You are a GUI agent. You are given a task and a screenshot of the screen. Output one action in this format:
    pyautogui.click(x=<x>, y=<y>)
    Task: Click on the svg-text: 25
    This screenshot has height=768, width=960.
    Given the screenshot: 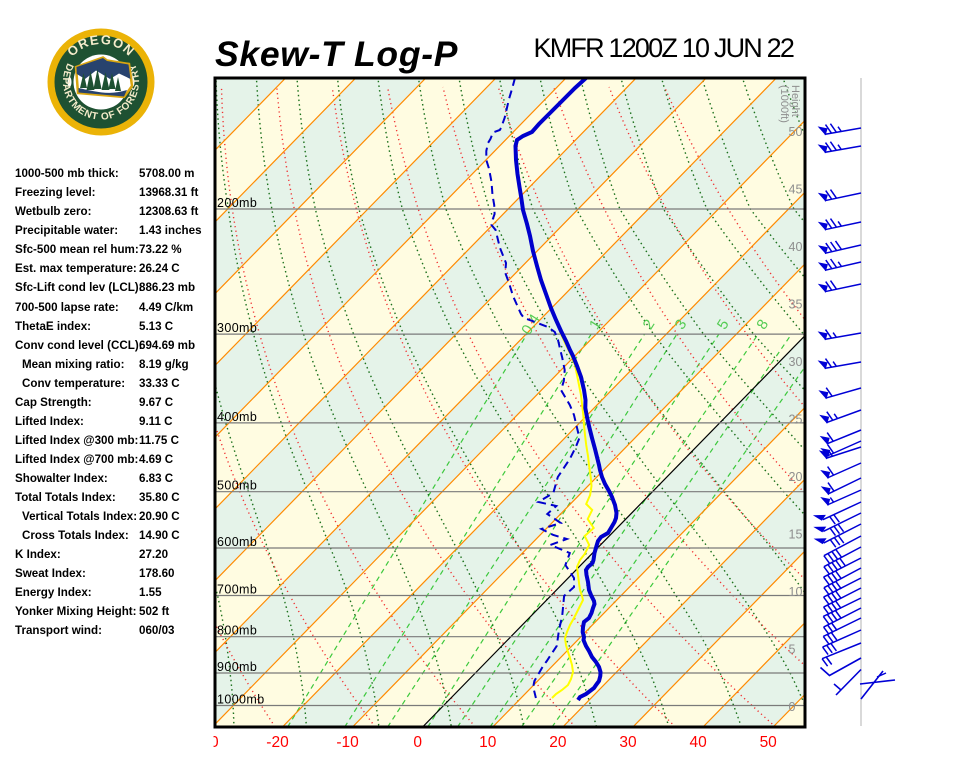 What is the action you would take?
    pyautogui.click(x=796, y=420)
    